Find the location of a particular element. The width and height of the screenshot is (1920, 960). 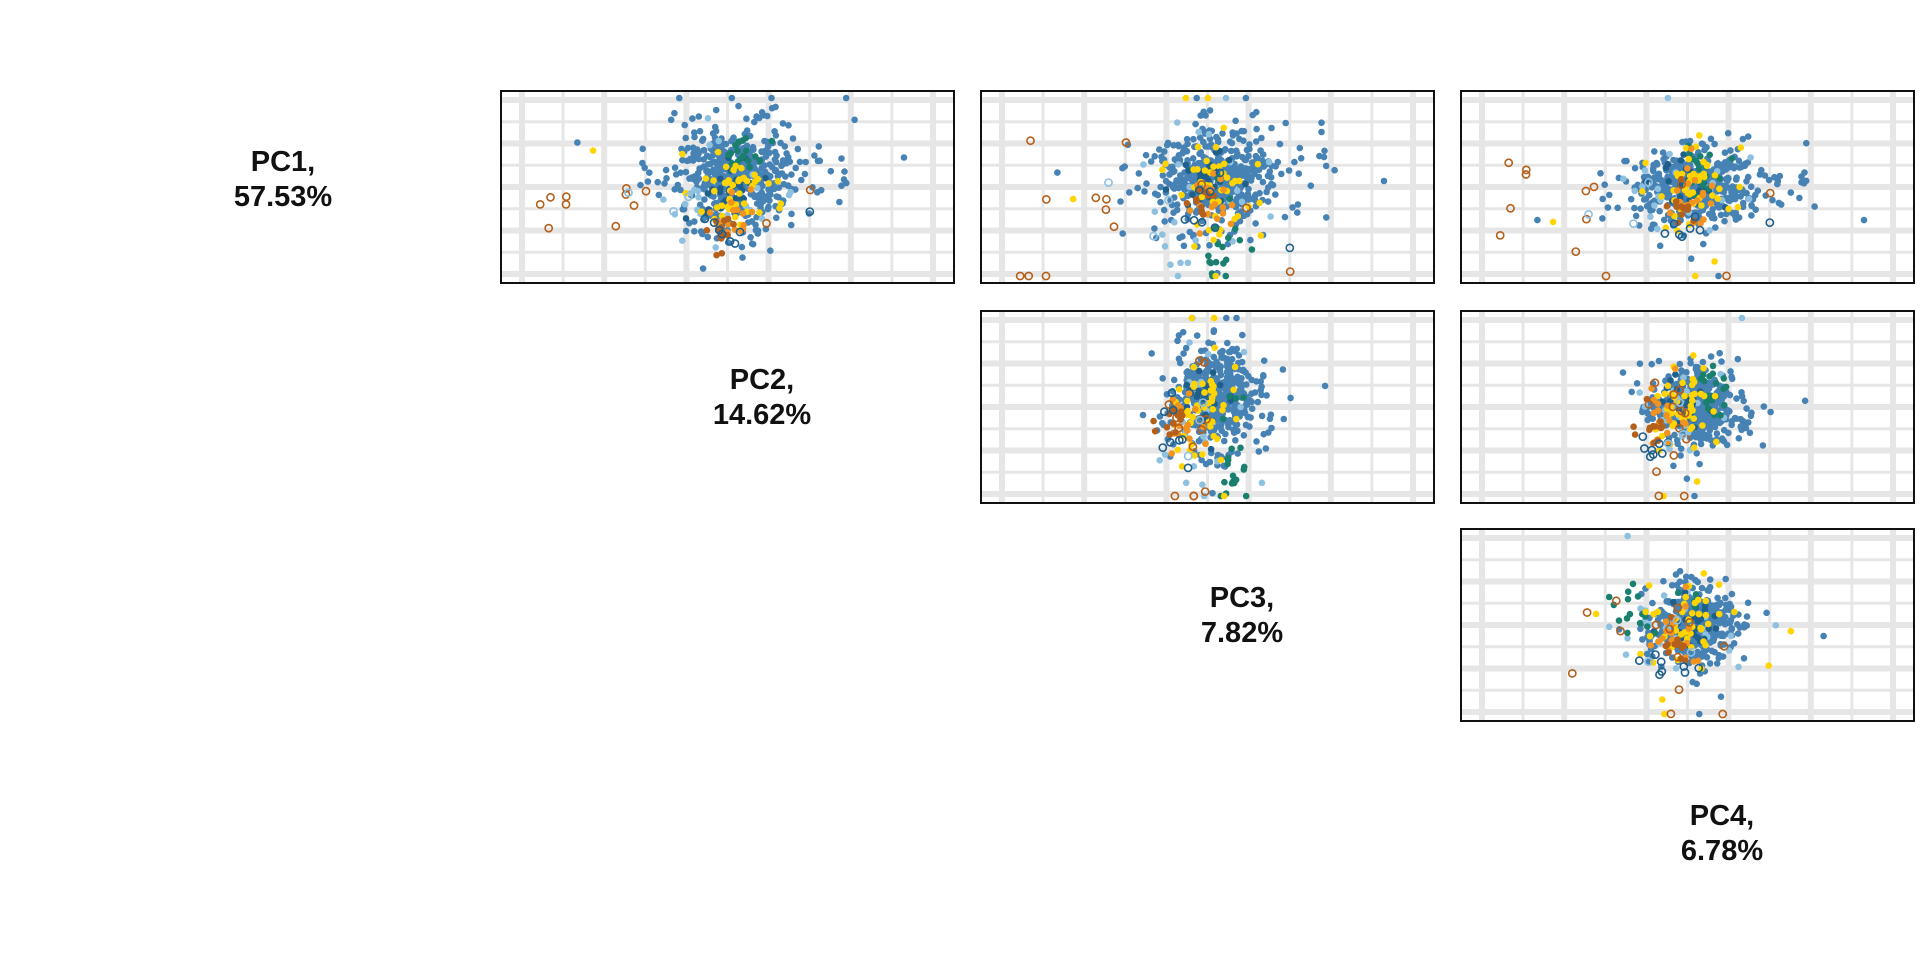

scatter-panel-pc2-pc3 is located at coordinates (1207, 407).